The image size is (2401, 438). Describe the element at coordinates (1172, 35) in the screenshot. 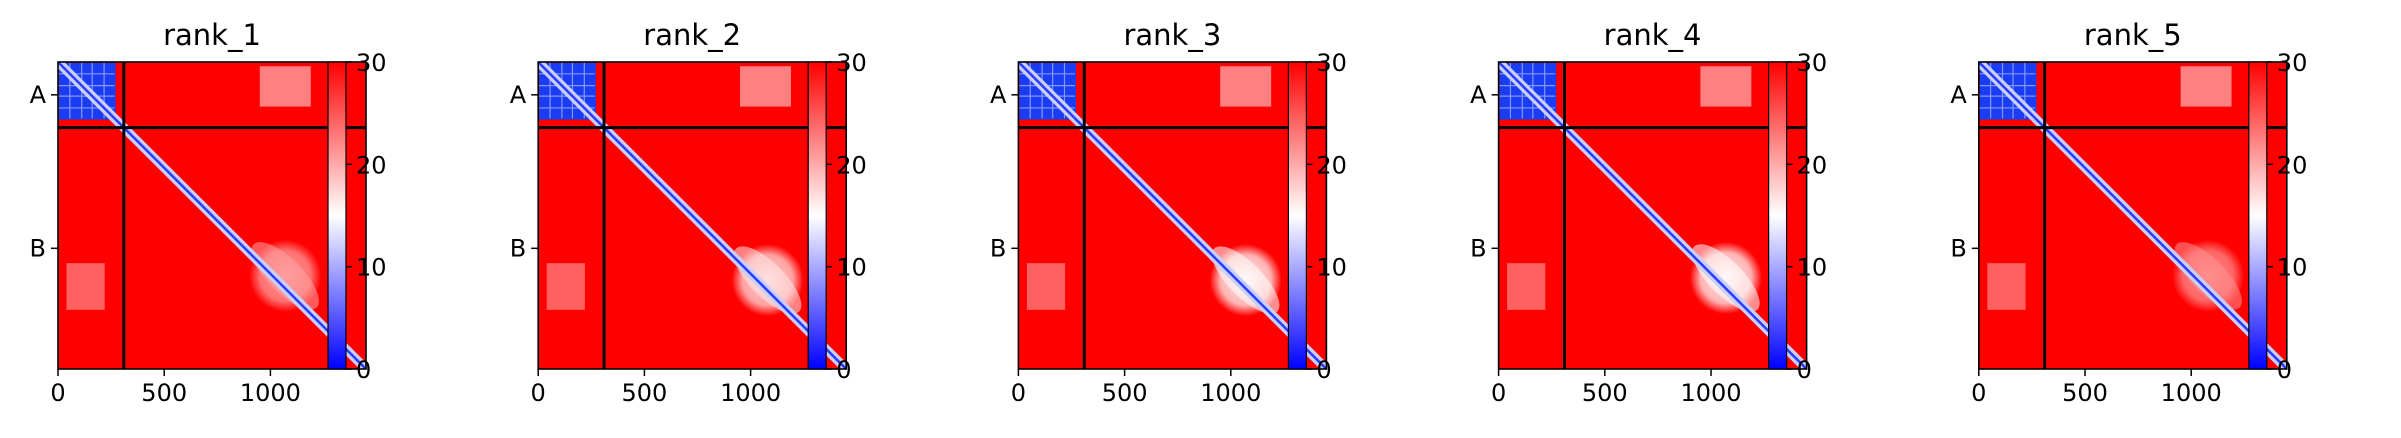

I see `panel-title: rank_3` at that location.